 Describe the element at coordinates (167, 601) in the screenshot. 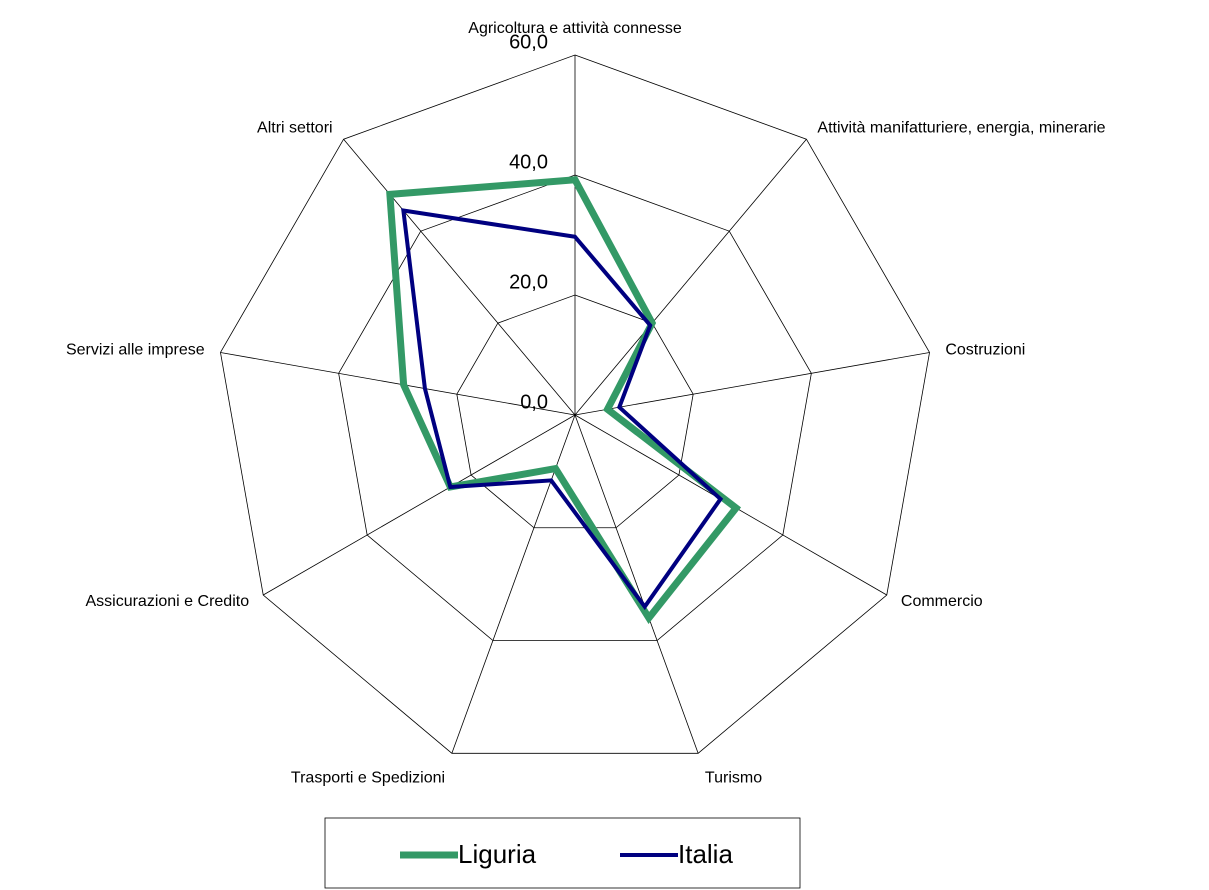

I see `category-label: Assicurazioni e Credito` at that location.